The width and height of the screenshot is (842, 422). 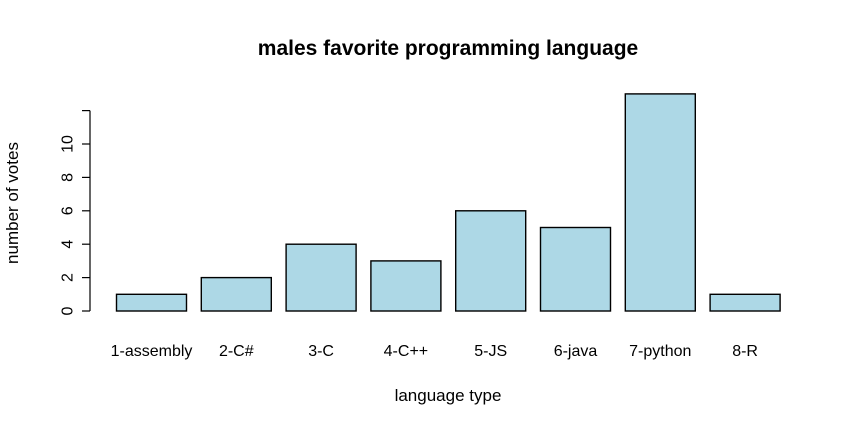 What do you see at coordinates (660, 202) in the screenshot?
I see `bar-7-python` at bounding box center [660, 202].